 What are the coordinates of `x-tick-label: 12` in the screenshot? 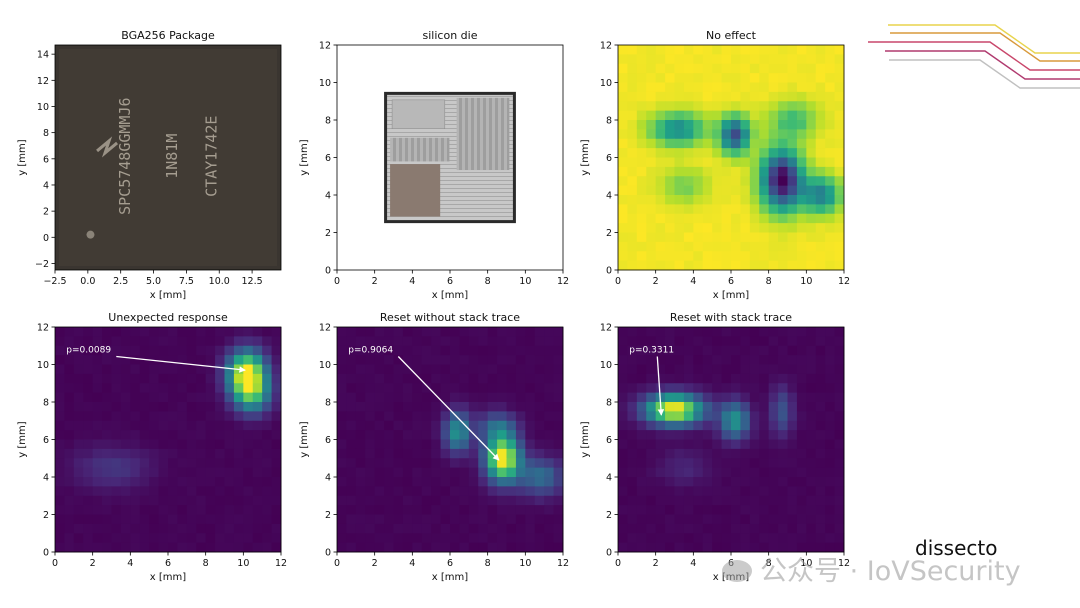 It's located at (844, 563).